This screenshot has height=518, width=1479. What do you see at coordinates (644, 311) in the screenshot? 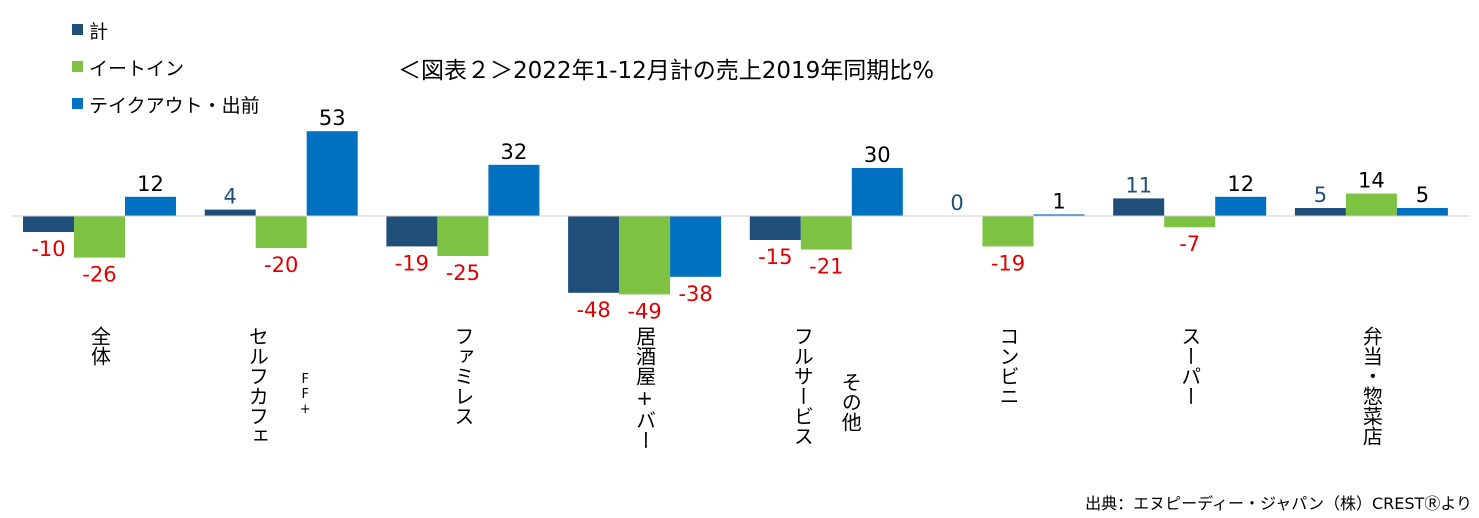
I see `value-label-3-1: -49` at bounding box center [644, 311].